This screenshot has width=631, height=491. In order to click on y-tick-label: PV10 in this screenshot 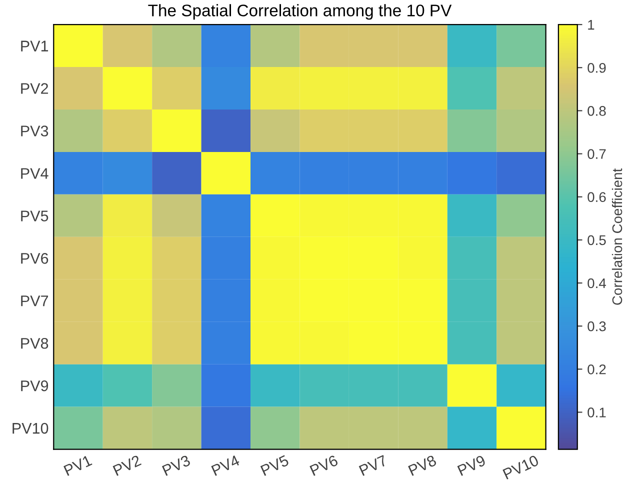, I will do `click(30, 428)`.